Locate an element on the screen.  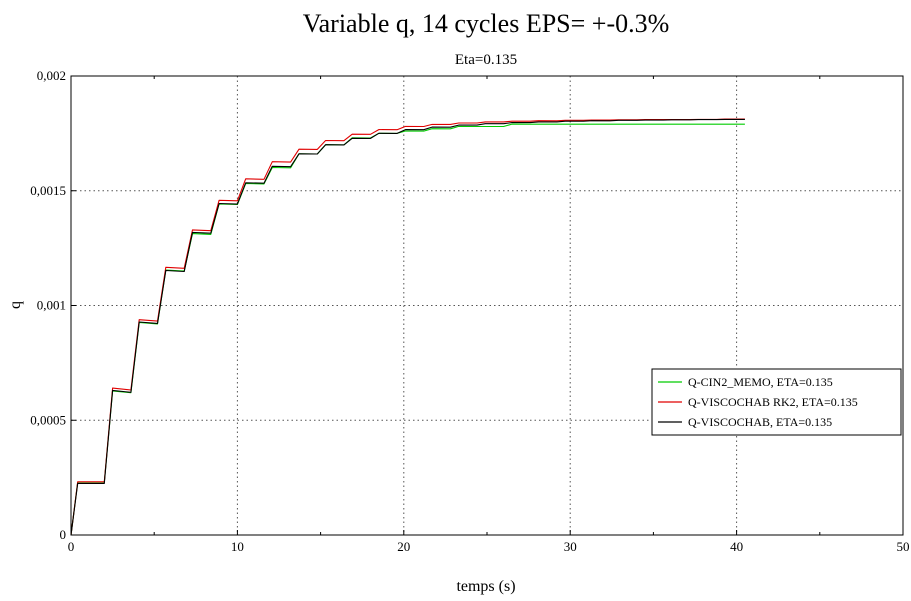
x-tick-label: 50 is located at coordinates (903, 546).